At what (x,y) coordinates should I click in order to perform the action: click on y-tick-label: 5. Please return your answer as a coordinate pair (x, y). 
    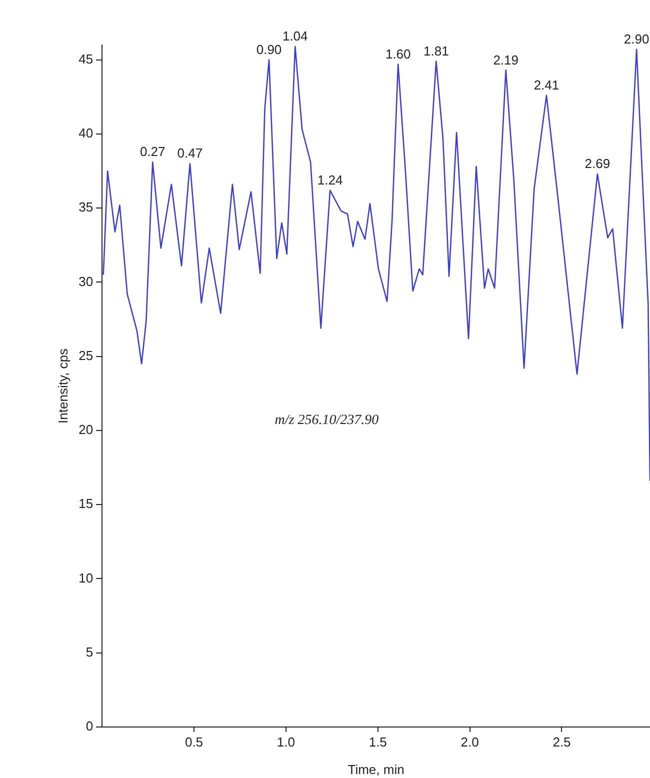
    Looking at the image, I should click on (90, 652).